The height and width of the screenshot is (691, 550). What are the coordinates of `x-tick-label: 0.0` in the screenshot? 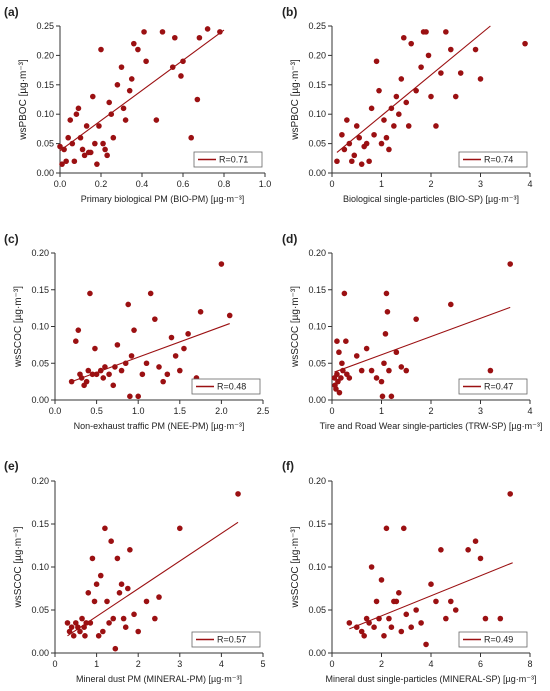 It's located at (55, 411).